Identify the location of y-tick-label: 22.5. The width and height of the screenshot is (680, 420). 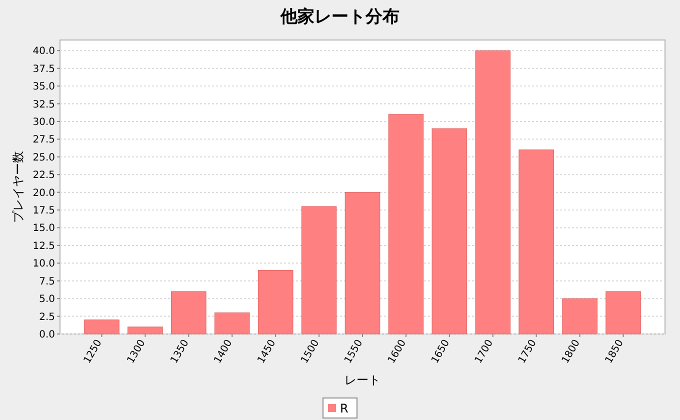
(43, 176).